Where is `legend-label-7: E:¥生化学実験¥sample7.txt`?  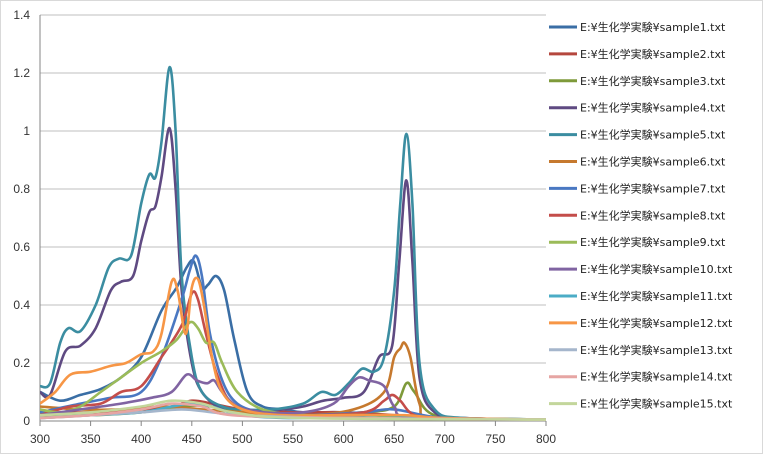 legend-label-7: E:¥生化学実験¥sample7.txt is located at coordinates (653, 188).